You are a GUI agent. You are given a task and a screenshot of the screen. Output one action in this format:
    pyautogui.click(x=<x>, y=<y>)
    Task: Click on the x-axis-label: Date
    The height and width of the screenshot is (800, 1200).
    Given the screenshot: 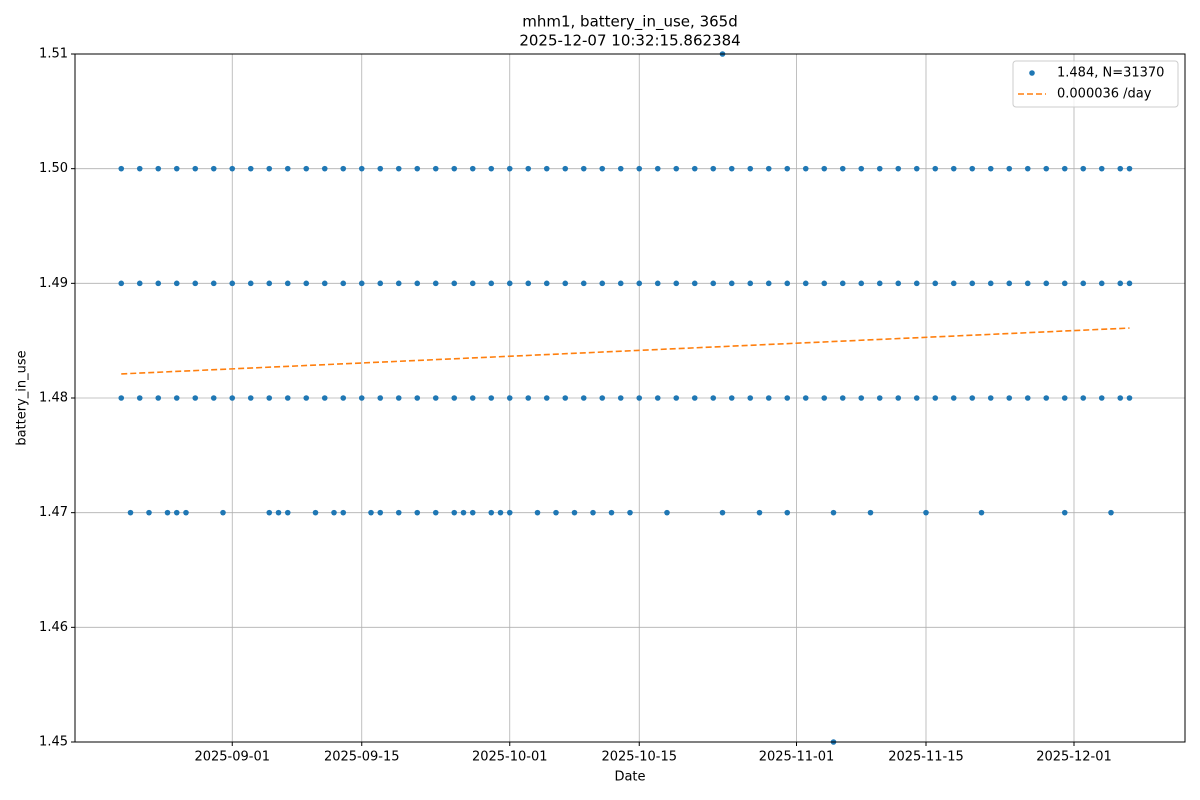 What is the action you would take?
    pyautogui.click(x=629, y=777)
    